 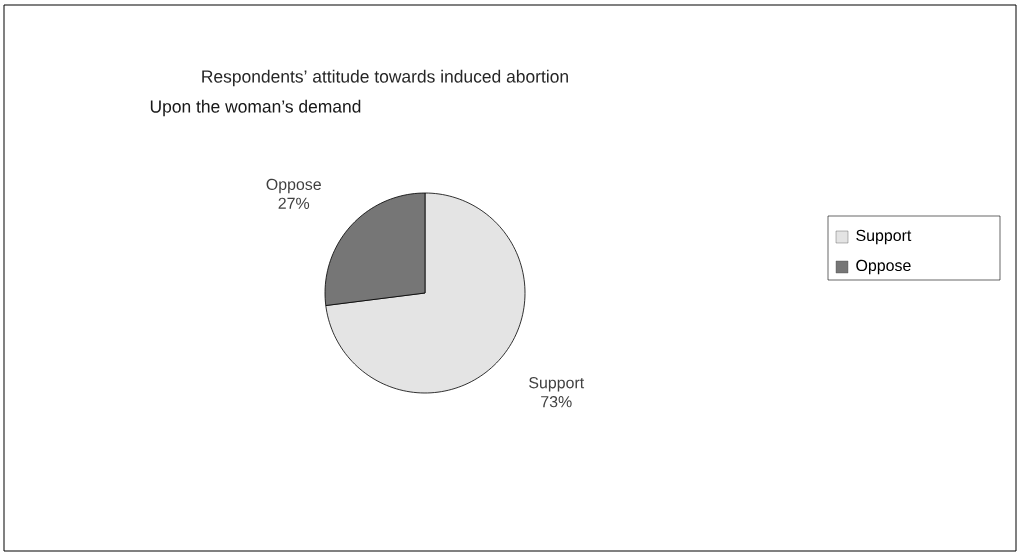 What do you see at coordinates (294, 203) in the screenshot?
I see `data-label: 27%` at bounding box center [294, 203].